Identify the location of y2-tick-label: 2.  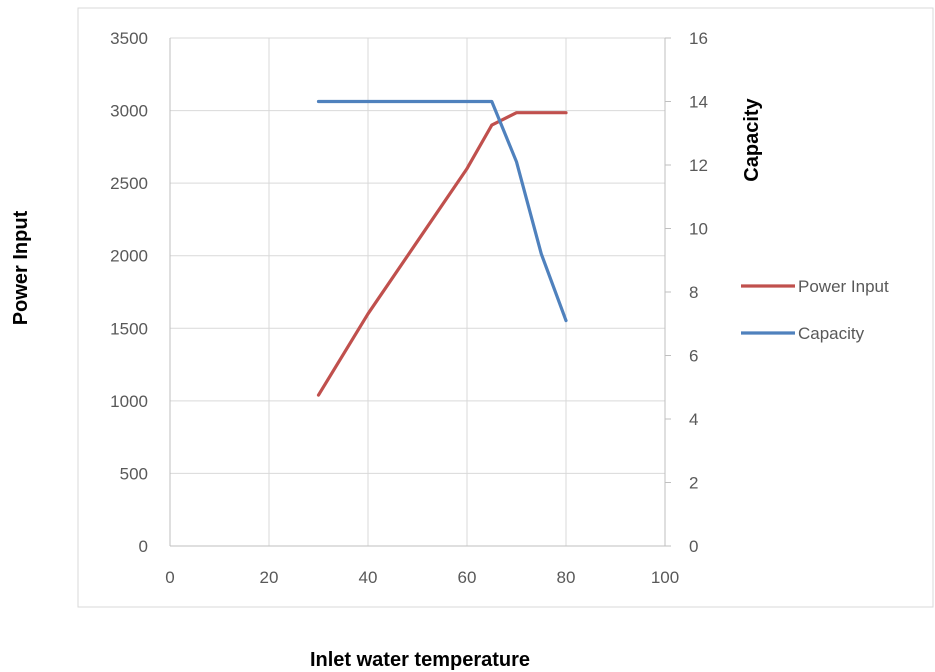
(693, 483).